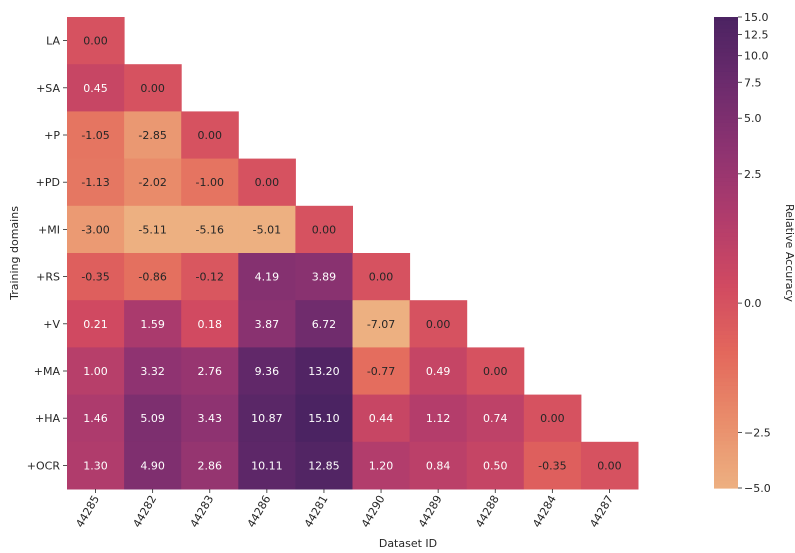 This screenshot has width=795, height=553. Describe the element at coordinates (51, 324) in the screenshot. I see `row-tick-label: +V` at that location.